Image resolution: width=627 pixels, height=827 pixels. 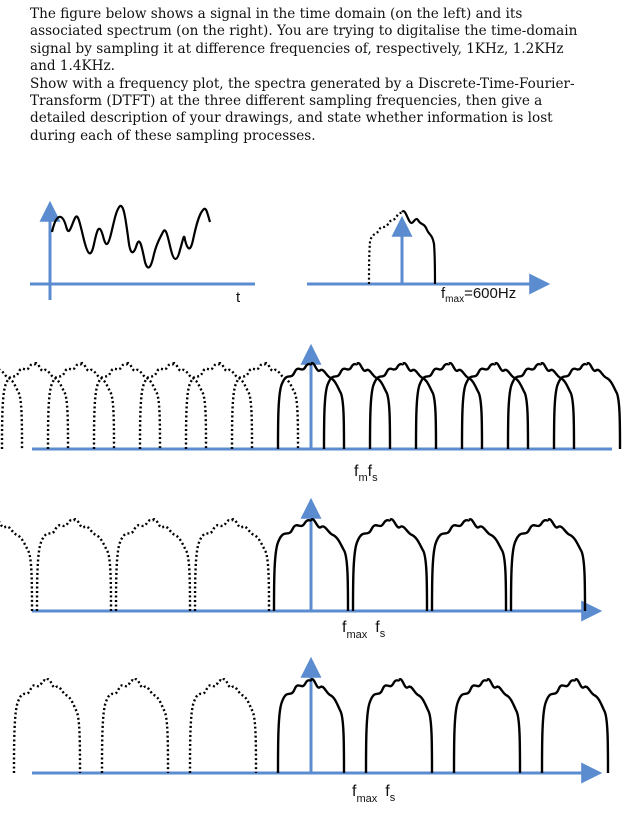 I want to click on original-spectrum-plot: fmax=600Hz, so click(x=429, y=257).